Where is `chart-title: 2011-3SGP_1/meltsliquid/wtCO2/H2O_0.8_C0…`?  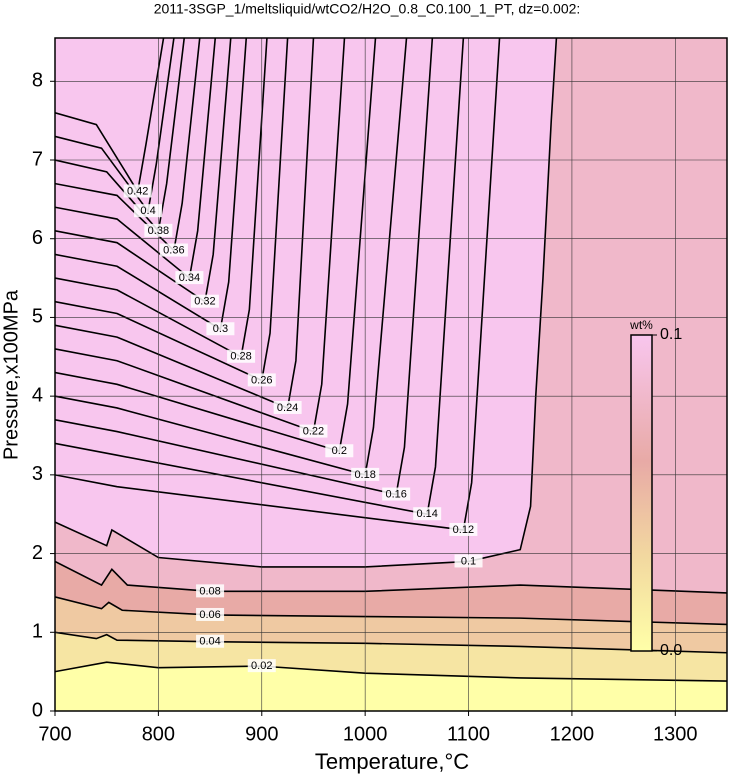 chart-title: 2011-3SGP_1/meltsliquid/wtCO2/H2O_0.8_C0… is located at coordinates (367, 9).